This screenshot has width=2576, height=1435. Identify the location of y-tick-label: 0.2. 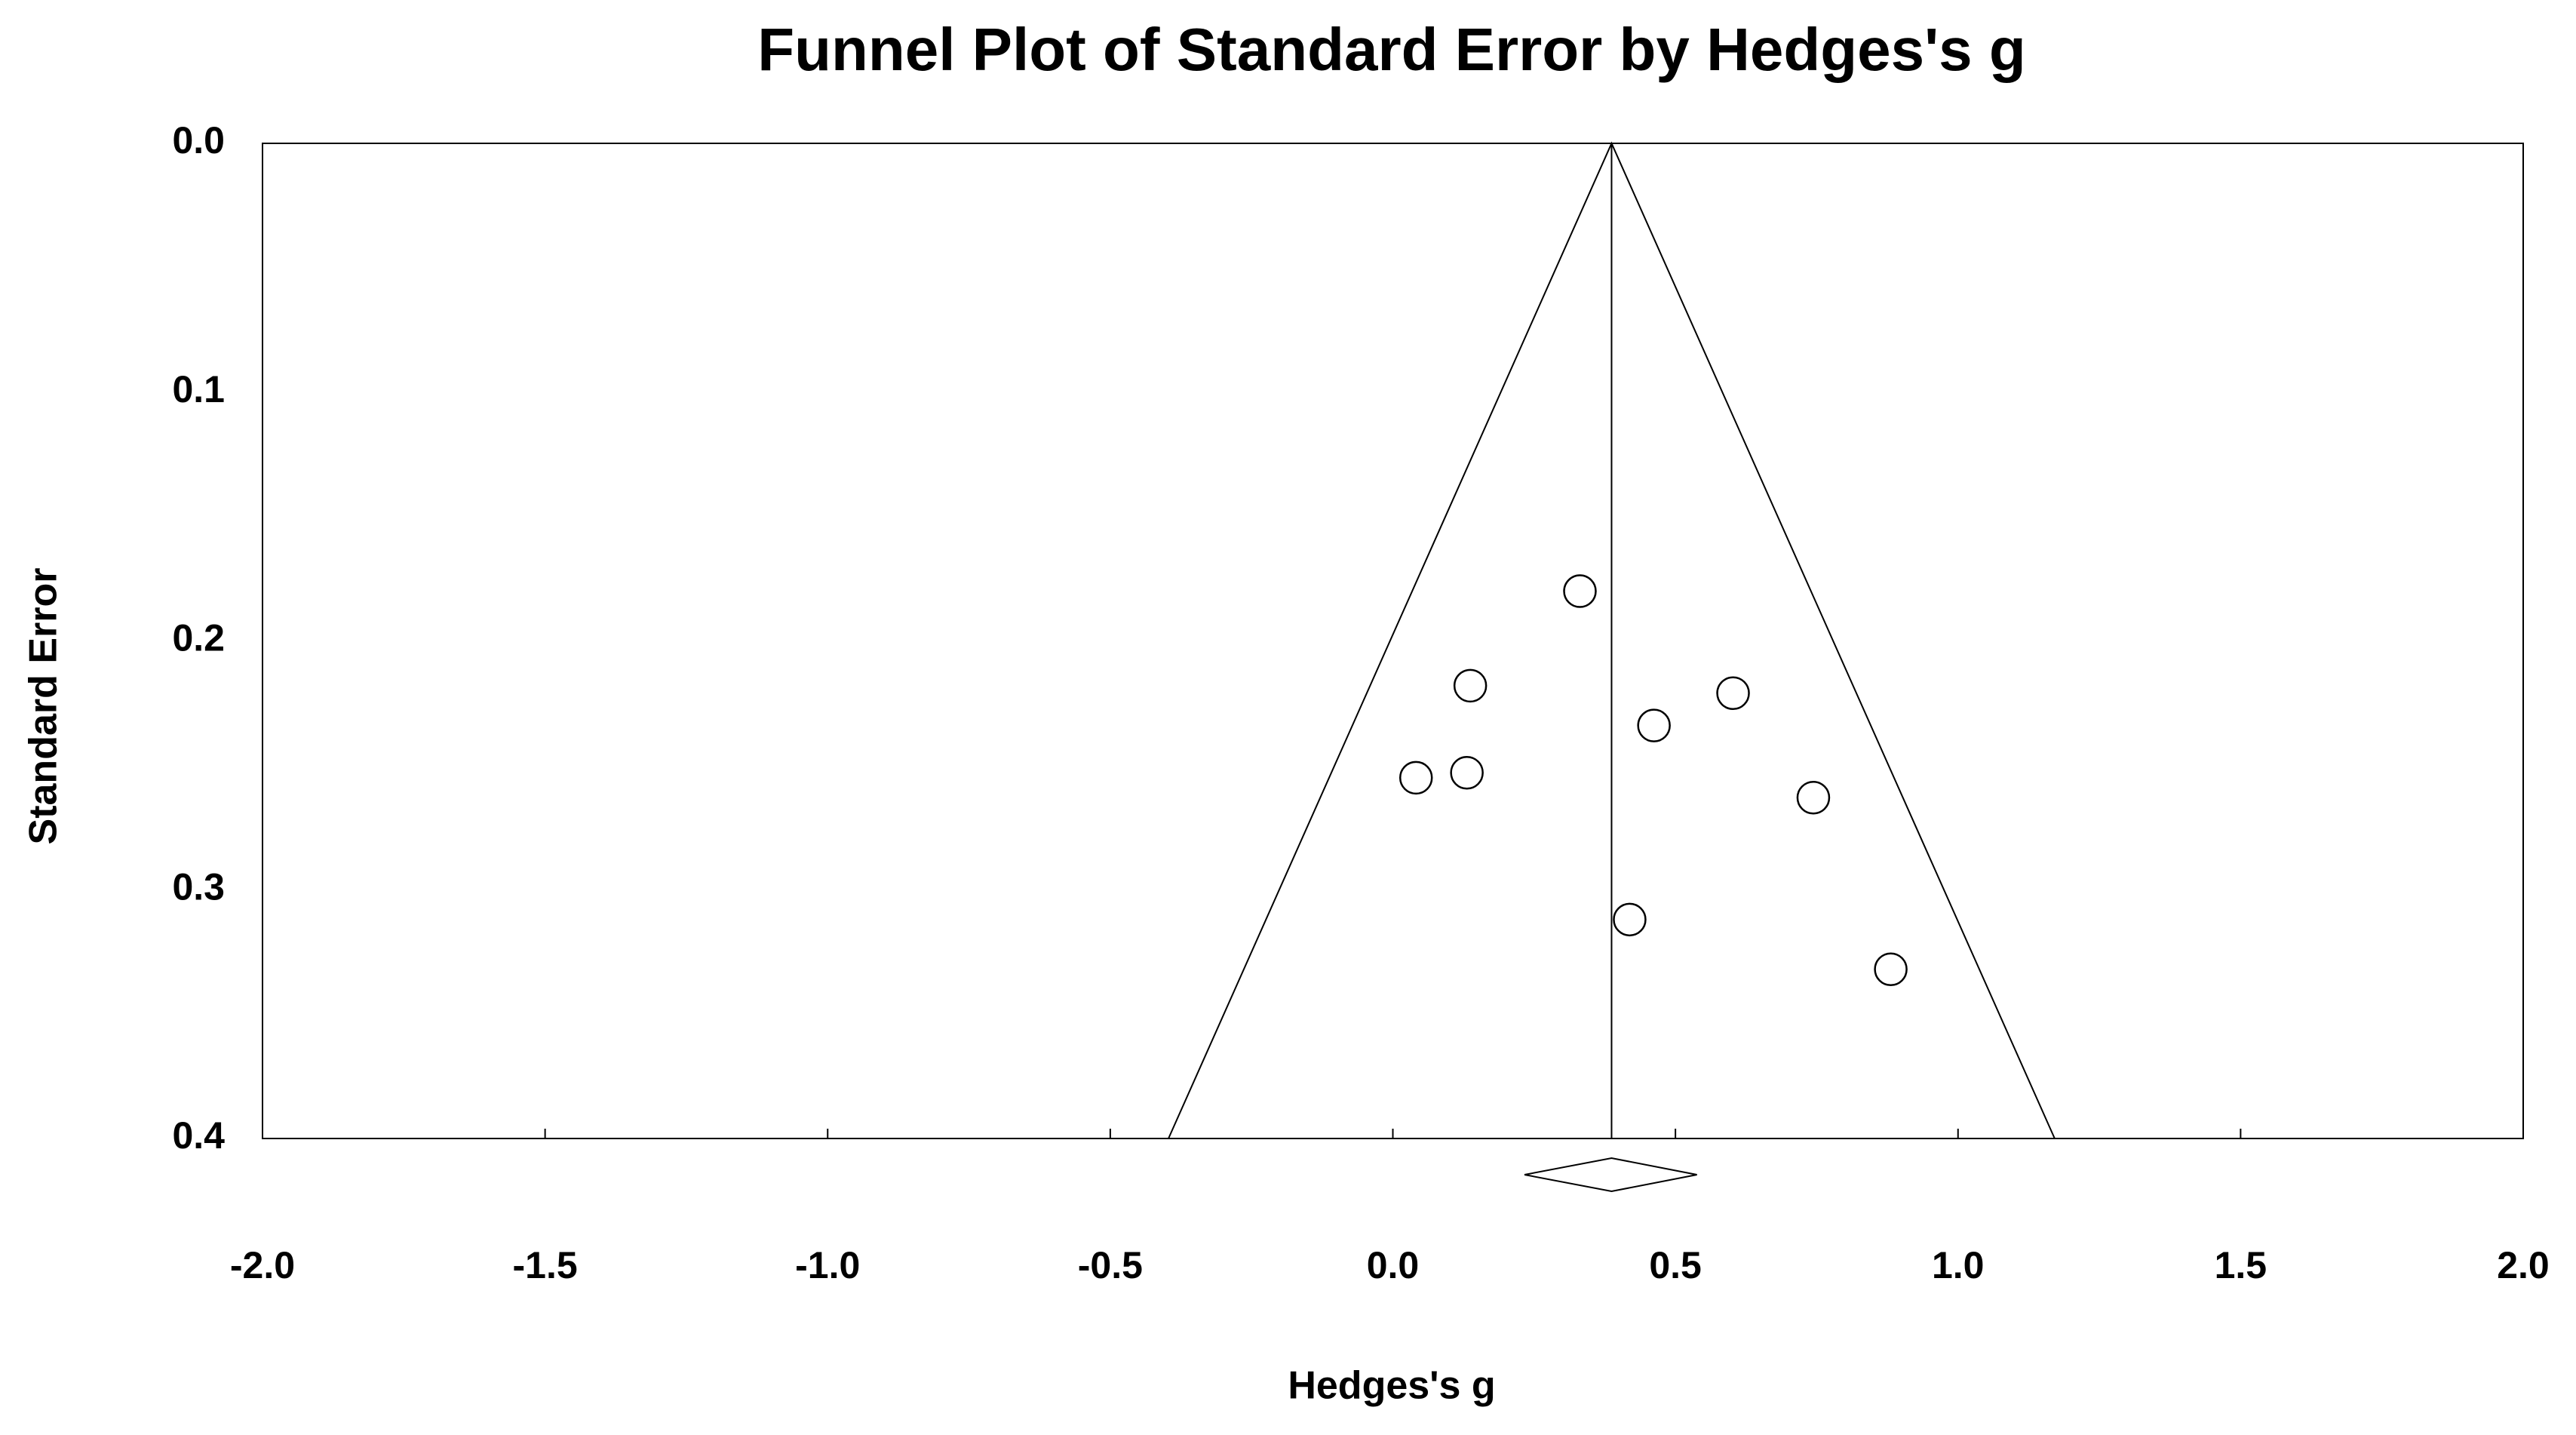
(198, 638).